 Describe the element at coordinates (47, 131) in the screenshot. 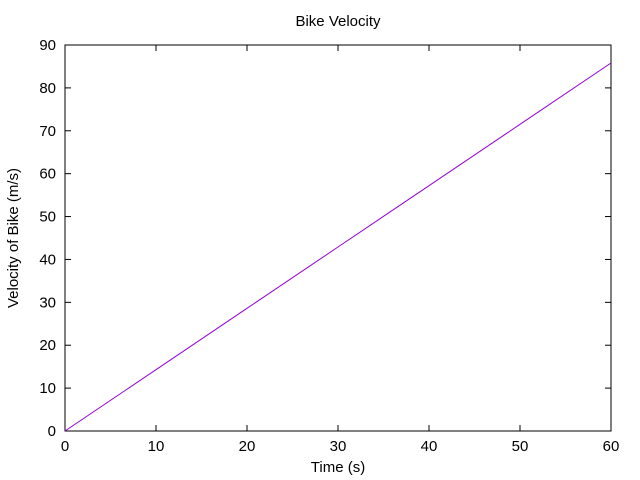

I see `y-tick-label: 70` at that location.